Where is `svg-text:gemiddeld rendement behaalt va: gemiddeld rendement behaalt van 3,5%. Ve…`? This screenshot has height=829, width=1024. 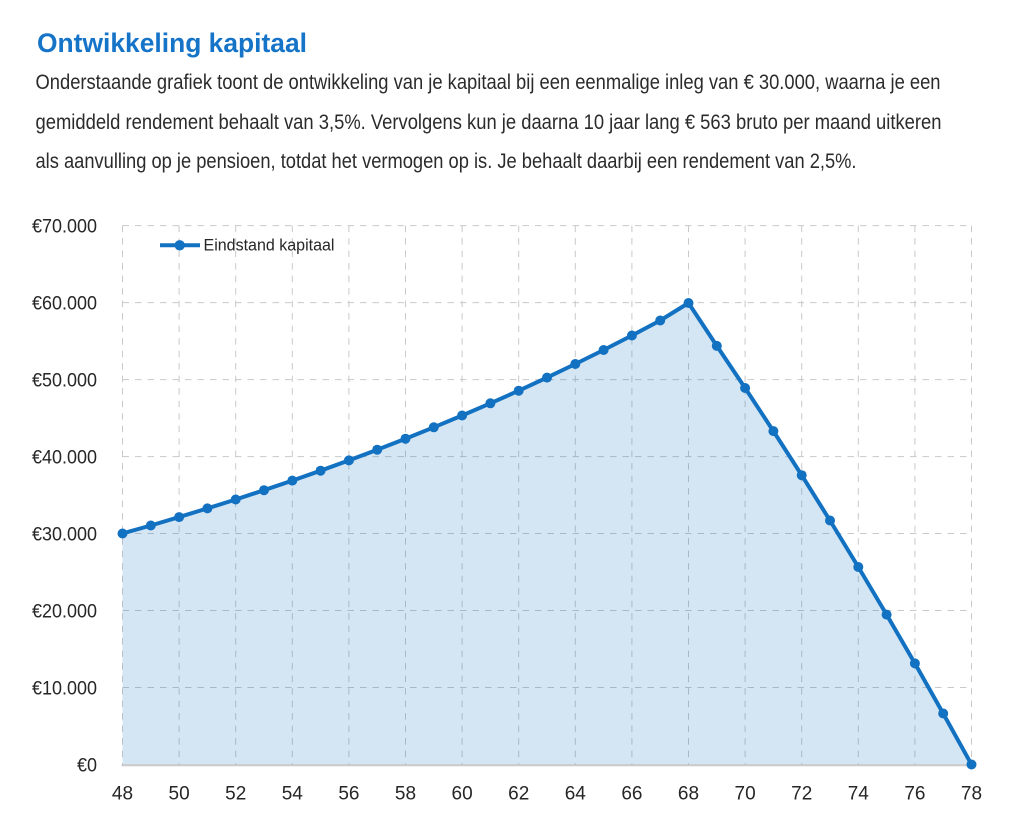
svg-text:gemiddeld rendement behaalt va: gemiddeld rendement behaalt van 3,5%. Ve… is located at coordinates (489, 122).